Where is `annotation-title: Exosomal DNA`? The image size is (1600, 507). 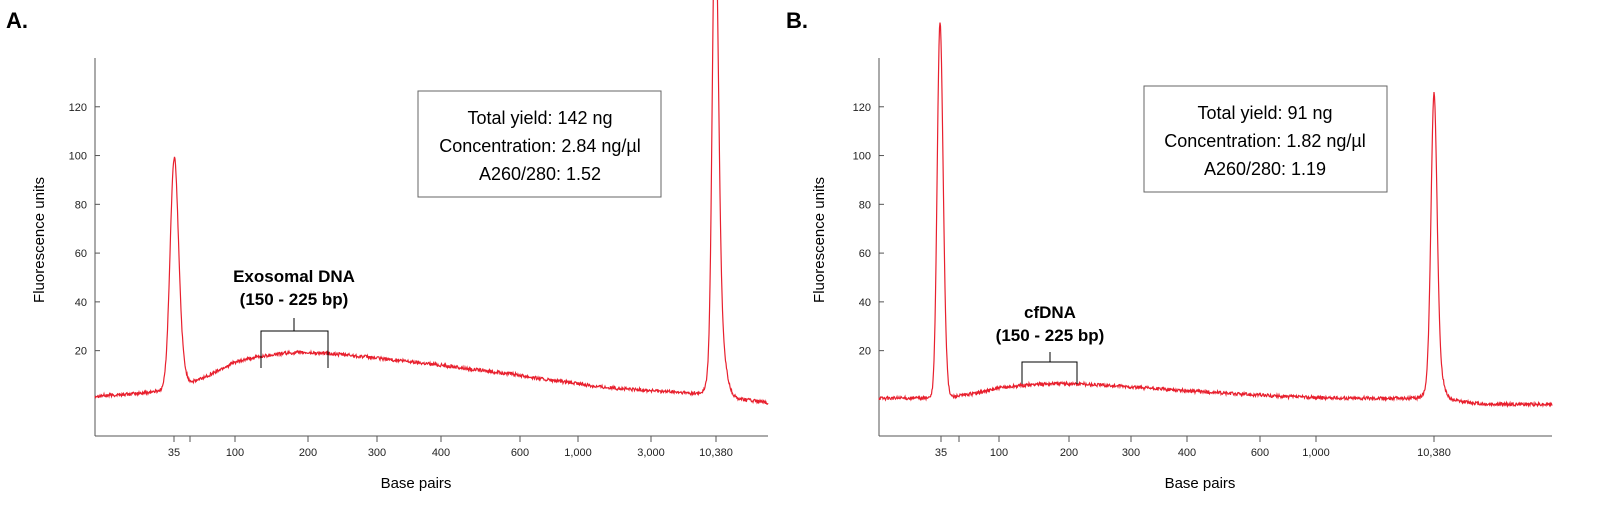
annotation-title: Exosomal DNA is located at coordinates (294, 276).